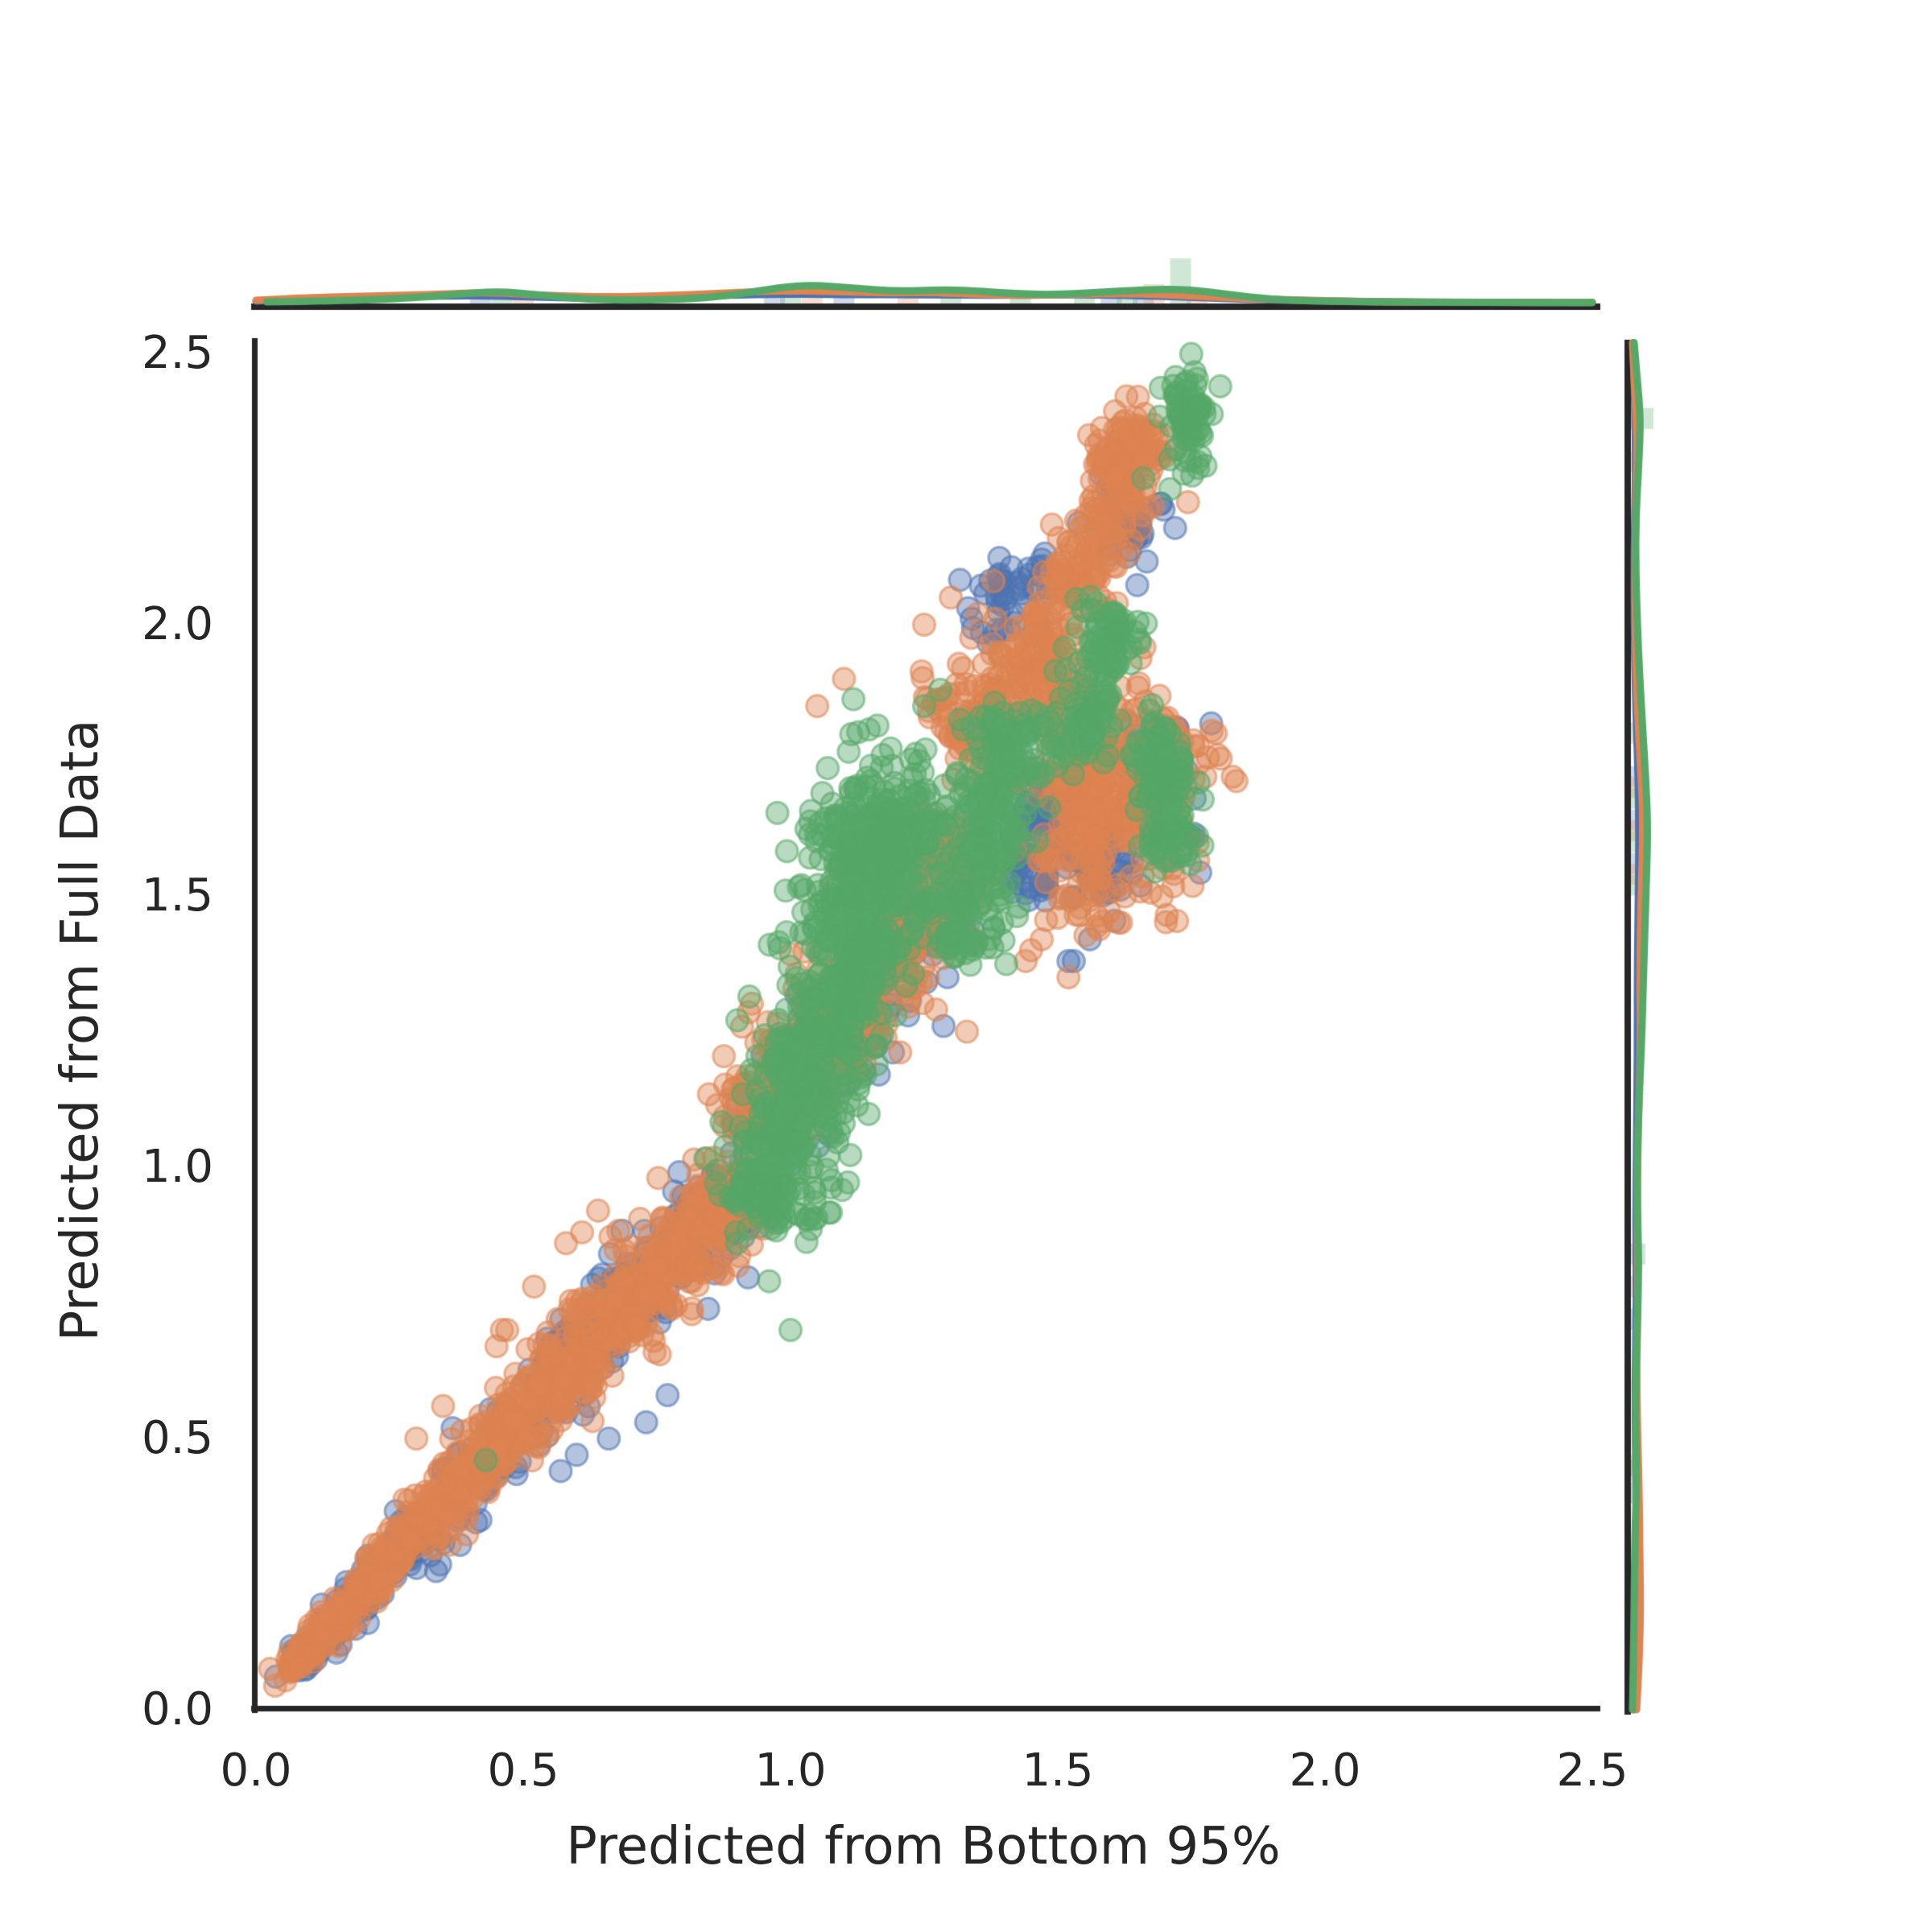 This screenshot has width=1932, height=1932. Describe the element at coordinates (790, 1770) in the screenshot. I see `x-tick-label: 1.0` at that location.